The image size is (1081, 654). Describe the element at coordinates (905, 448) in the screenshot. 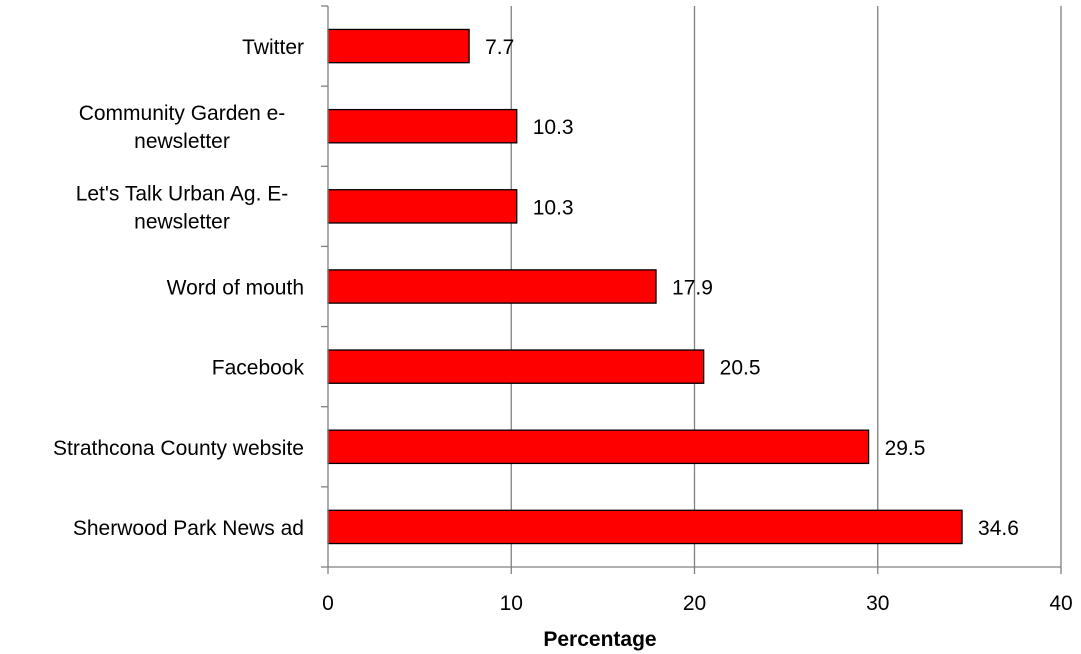

I see `data-label-5: 29.5` at that location.